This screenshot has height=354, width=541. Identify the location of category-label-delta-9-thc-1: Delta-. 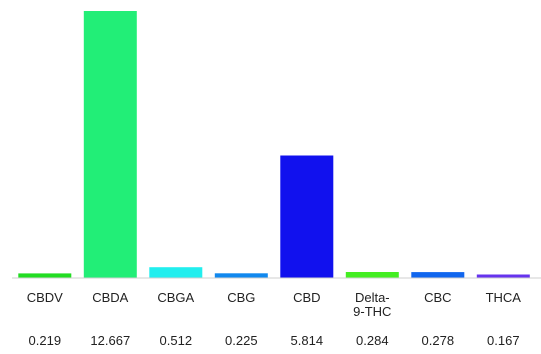
(372, 297).